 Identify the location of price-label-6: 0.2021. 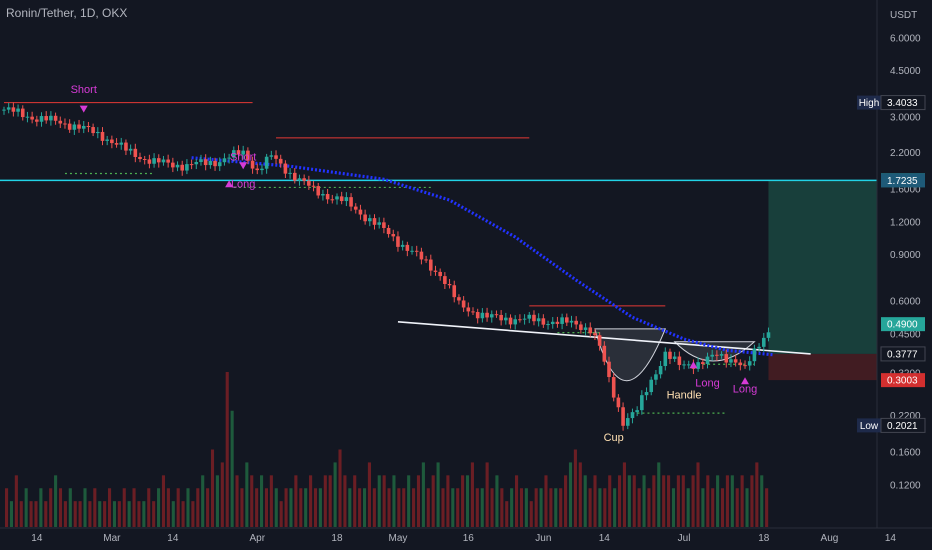
(902, 426).